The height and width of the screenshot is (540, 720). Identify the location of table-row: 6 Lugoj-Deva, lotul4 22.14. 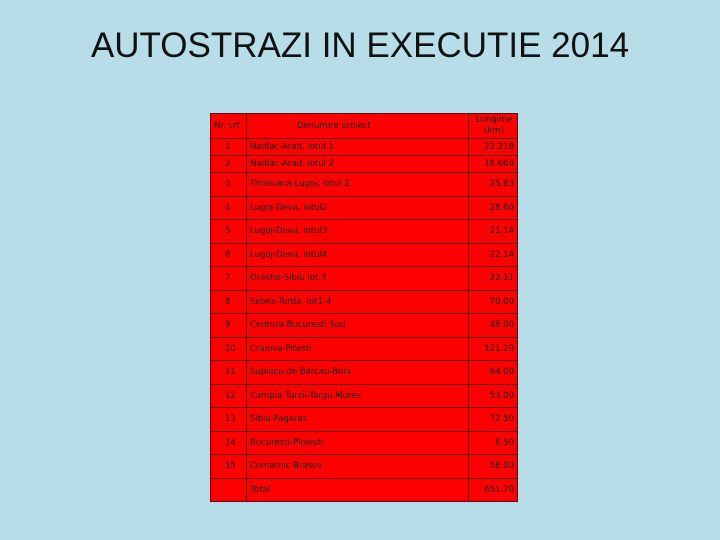
(364, 254).